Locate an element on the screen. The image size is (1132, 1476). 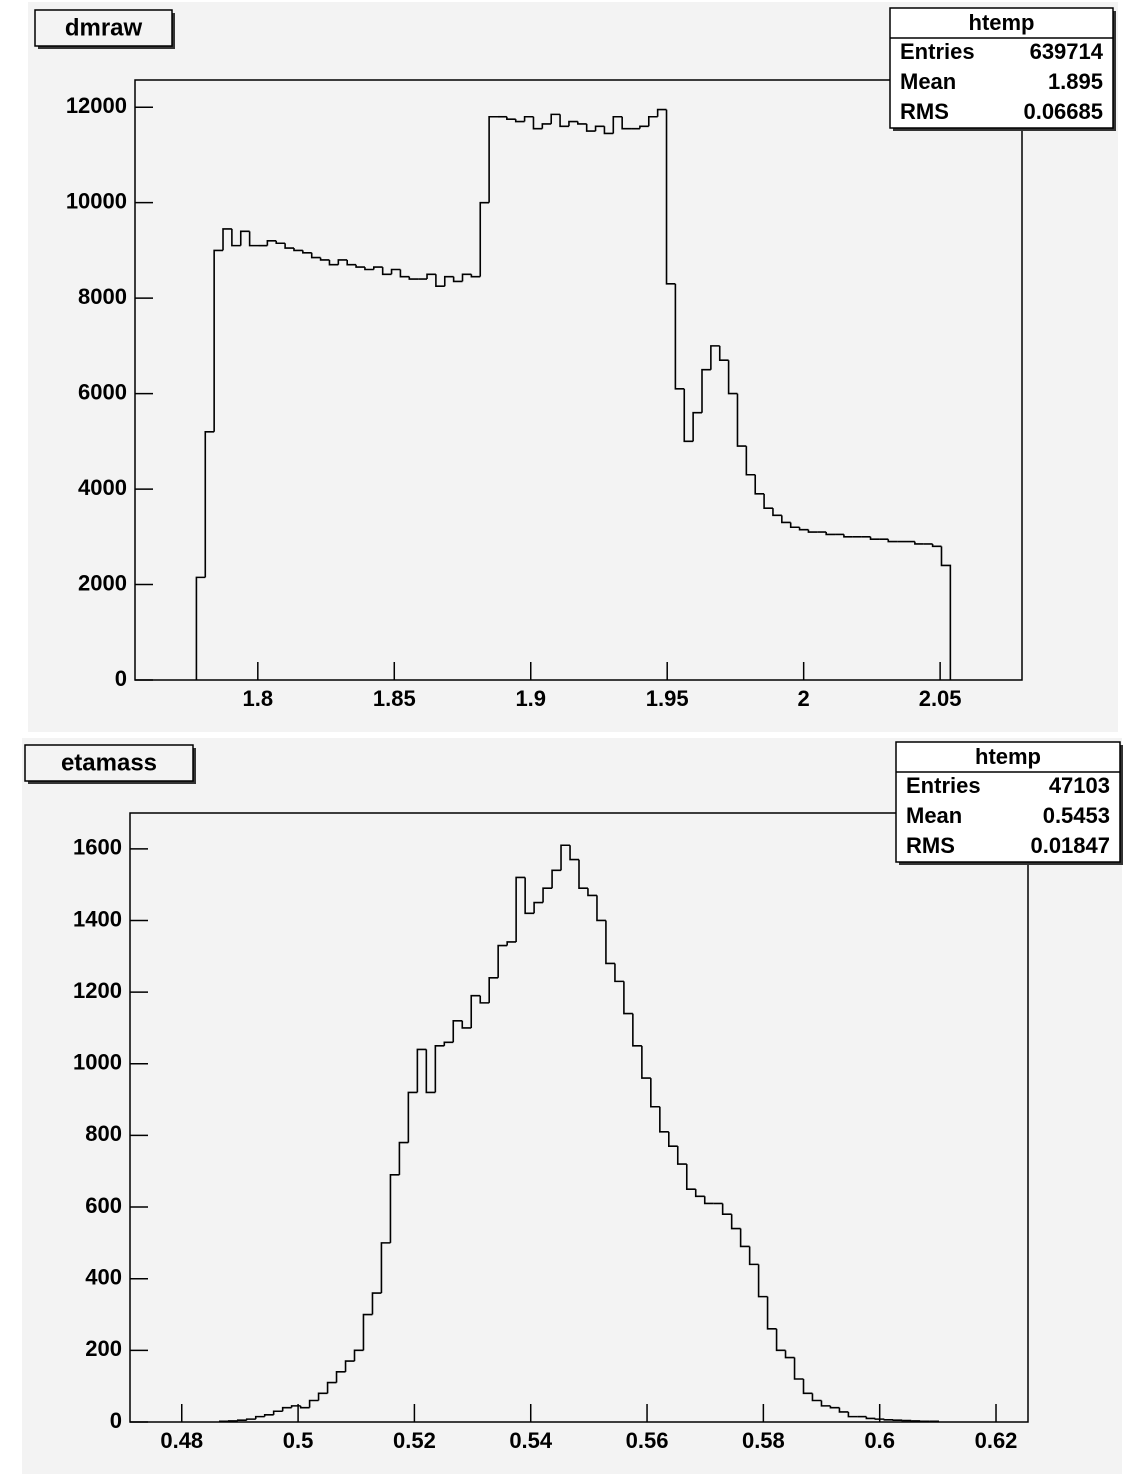
y-tick-label: 200 is located at coordinates (103, 1348).